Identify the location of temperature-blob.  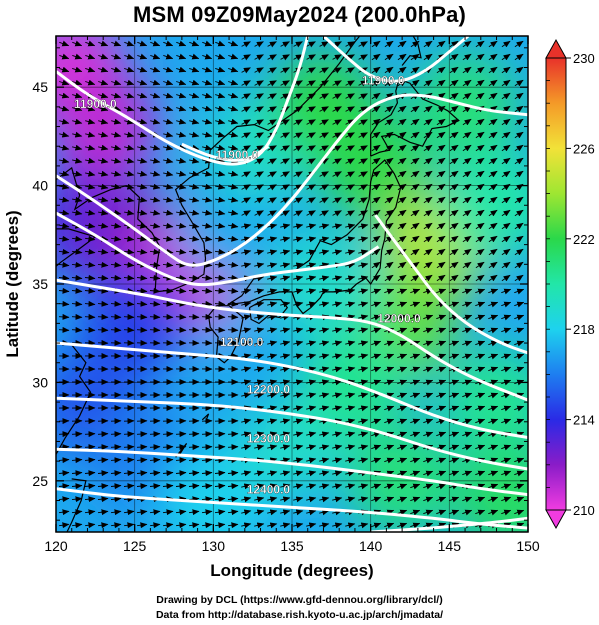
(484, 402).